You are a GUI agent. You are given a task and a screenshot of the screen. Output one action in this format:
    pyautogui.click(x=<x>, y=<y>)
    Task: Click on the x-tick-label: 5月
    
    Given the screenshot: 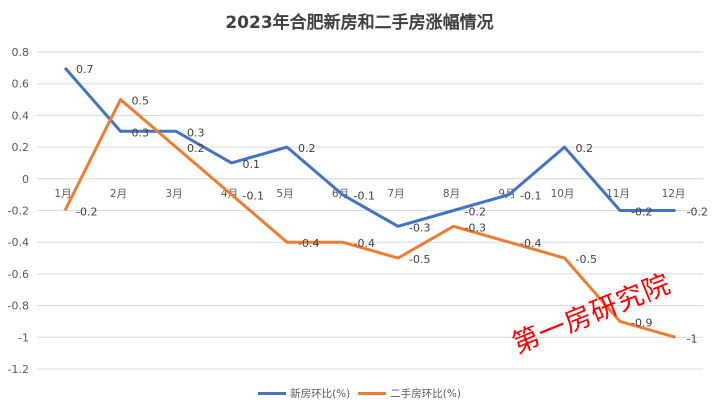 What is the action you would take?
    pyautogui.click(x=284, y=194)
    